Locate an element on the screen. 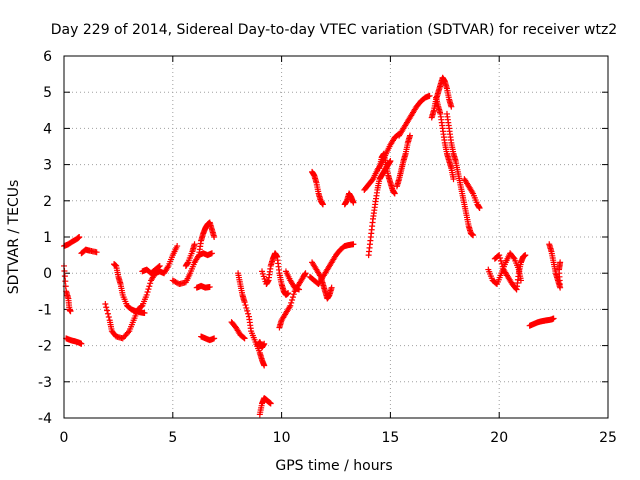 Image resolution: width=640 pixels, height=480 pixels. series-s07 is located at coordinates (151, 269).